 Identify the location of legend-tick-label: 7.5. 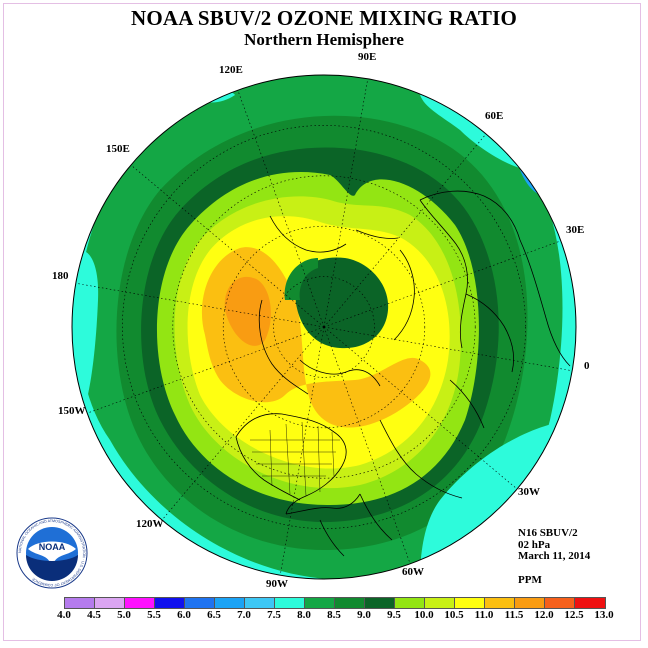
(274, 615).